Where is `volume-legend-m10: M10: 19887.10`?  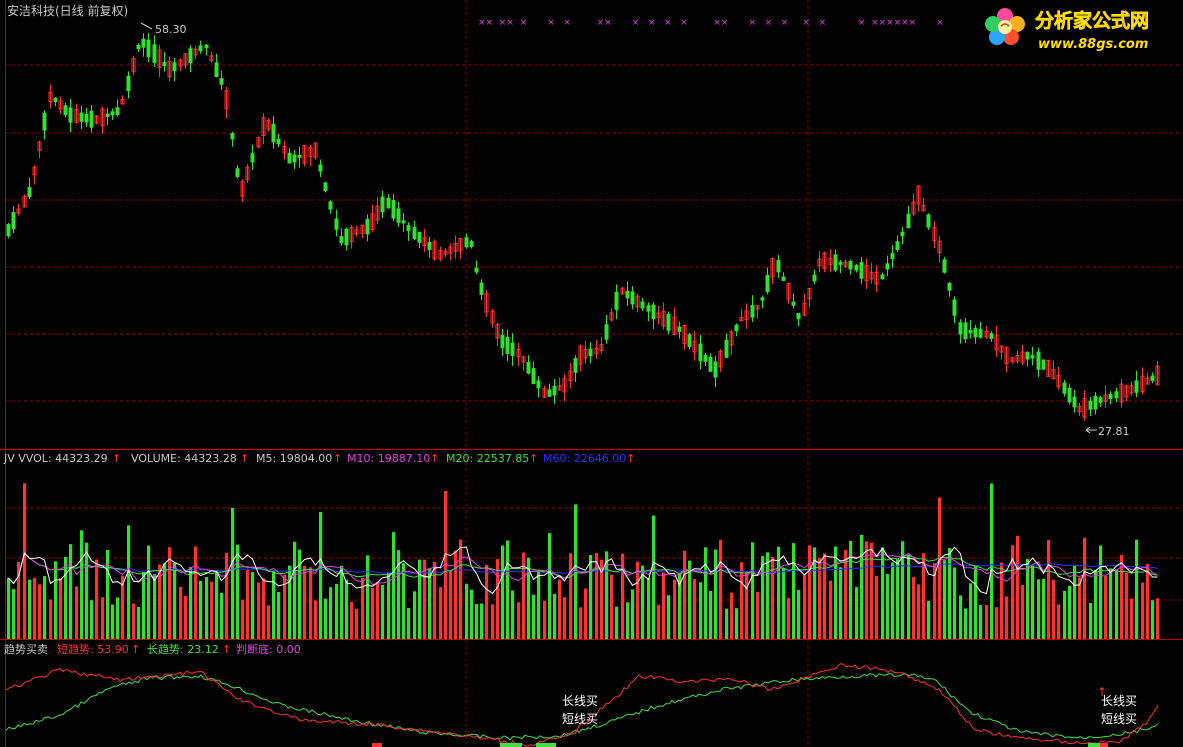
volume-legend-m10: M10: 19887.10 is located at coordinates (388, 458).